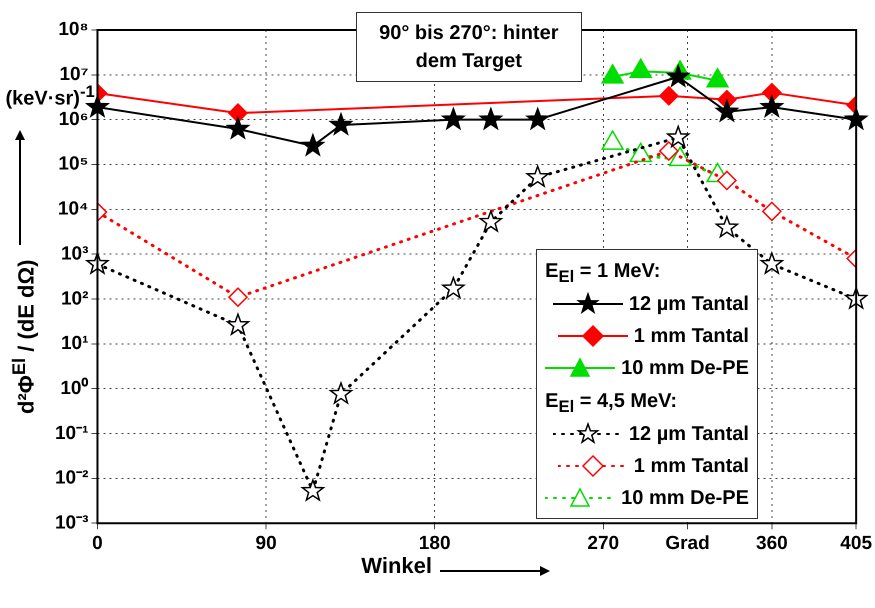 The height and width of the screenshot is (608, 875). I want to click on y-tick-label: 10⁵, so click(73, 164).